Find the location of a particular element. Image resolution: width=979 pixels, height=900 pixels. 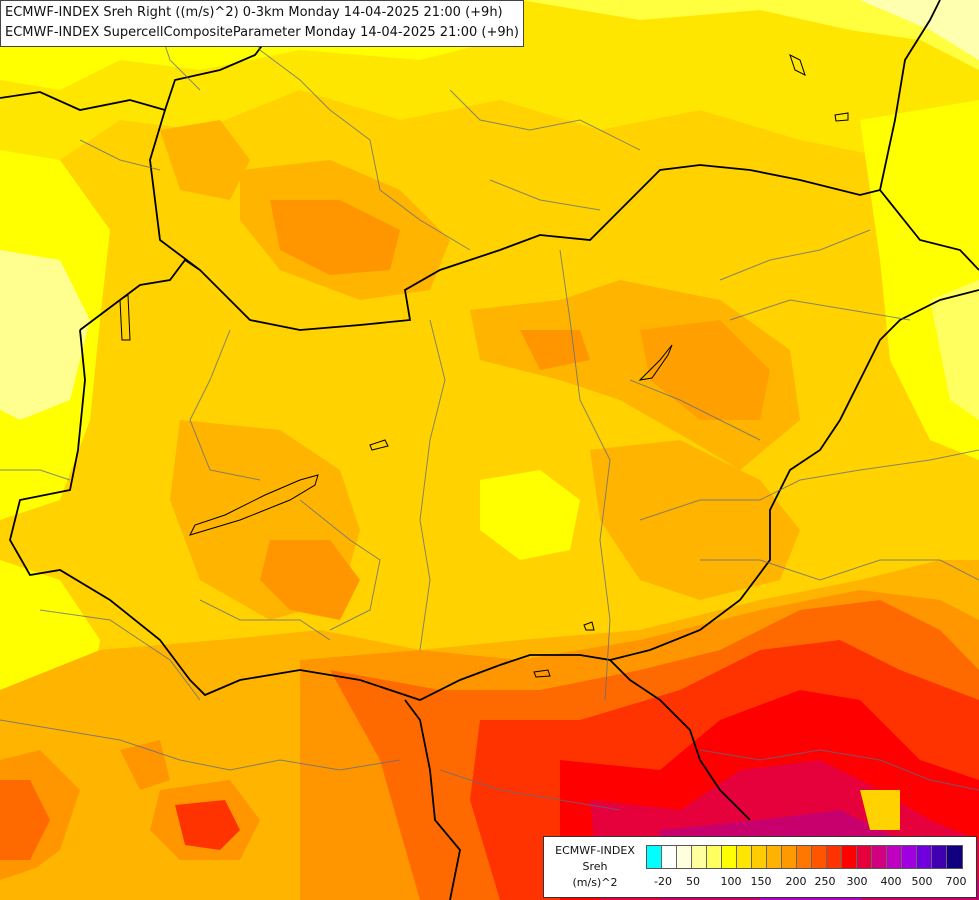

legend-tick-label: 400 is located at coordinates (891, 881).